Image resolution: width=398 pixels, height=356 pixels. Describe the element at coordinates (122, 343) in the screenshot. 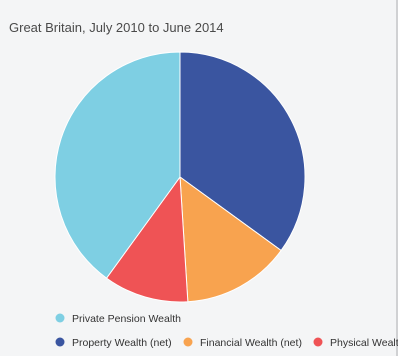

I see `legend-label-property-wealth-net: Property Wealth (net)` at that location.